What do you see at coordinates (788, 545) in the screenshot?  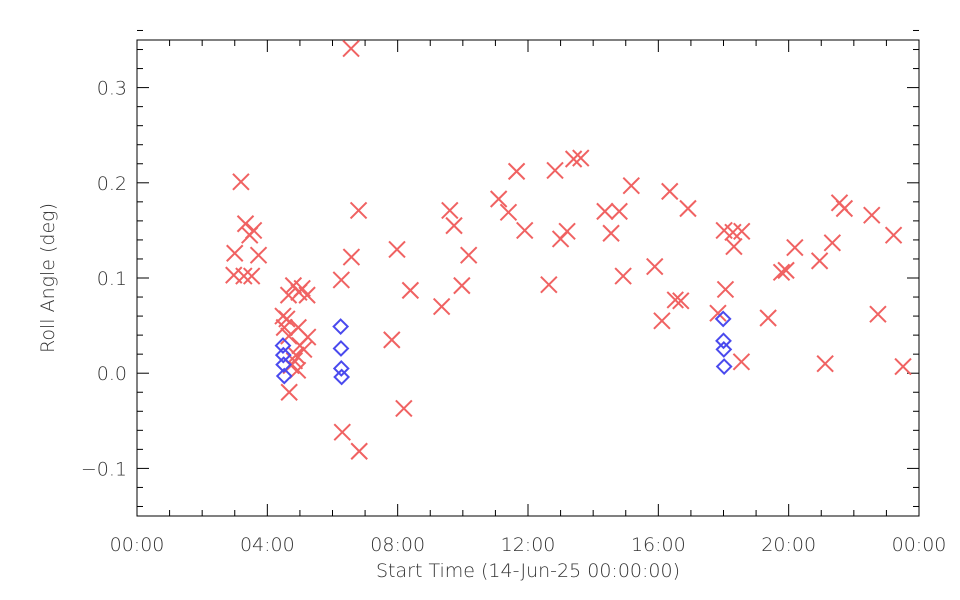 I see `x-tick-label: 20:00` at bounding box center [788, 545].